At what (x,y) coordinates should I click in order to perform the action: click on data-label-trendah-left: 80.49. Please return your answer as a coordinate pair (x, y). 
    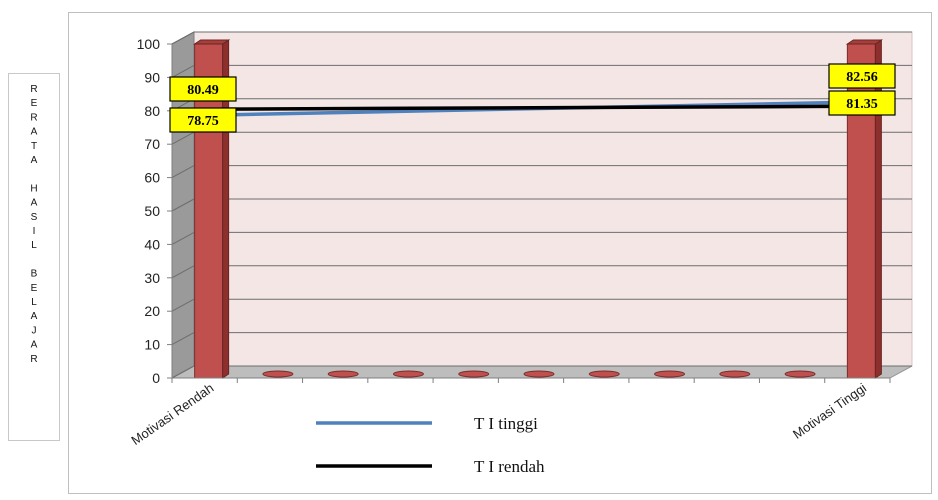
    Looking at the image, I should click on (203, 90).